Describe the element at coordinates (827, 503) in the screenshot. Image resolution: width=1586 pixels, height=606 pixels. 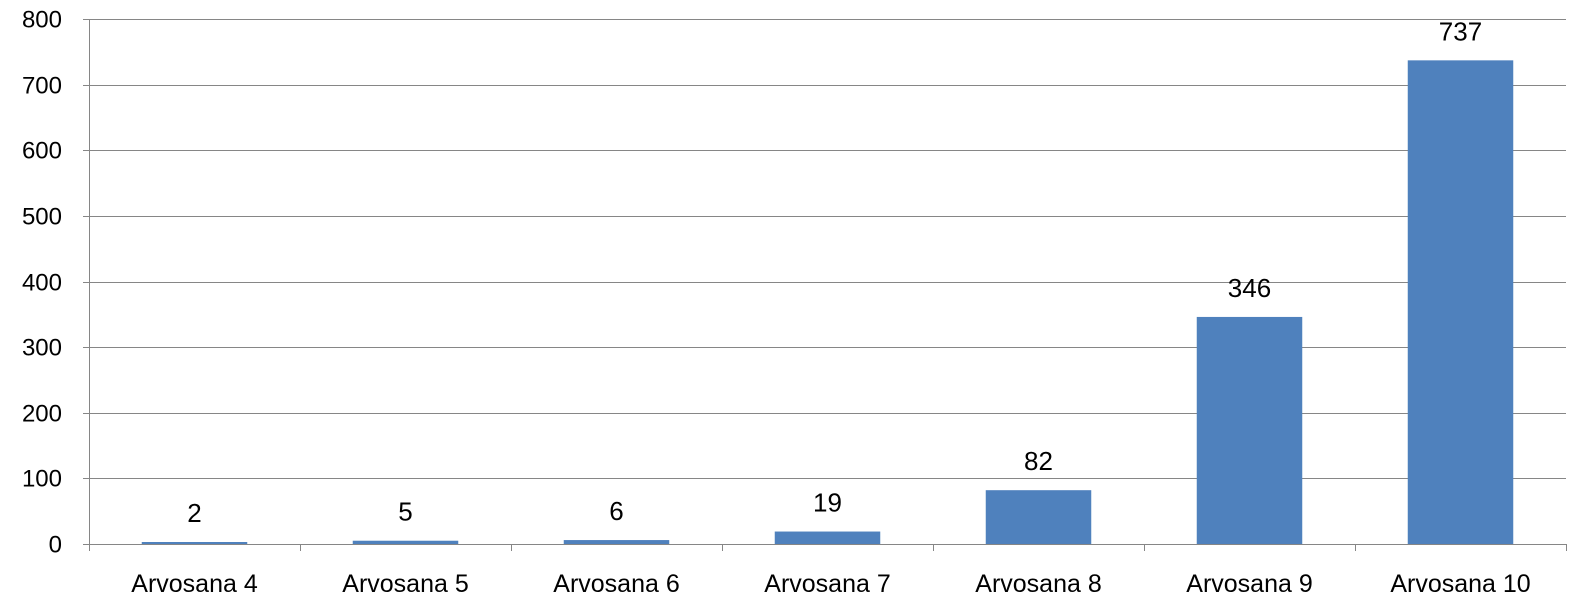
I see `data-label: 19` at that location.